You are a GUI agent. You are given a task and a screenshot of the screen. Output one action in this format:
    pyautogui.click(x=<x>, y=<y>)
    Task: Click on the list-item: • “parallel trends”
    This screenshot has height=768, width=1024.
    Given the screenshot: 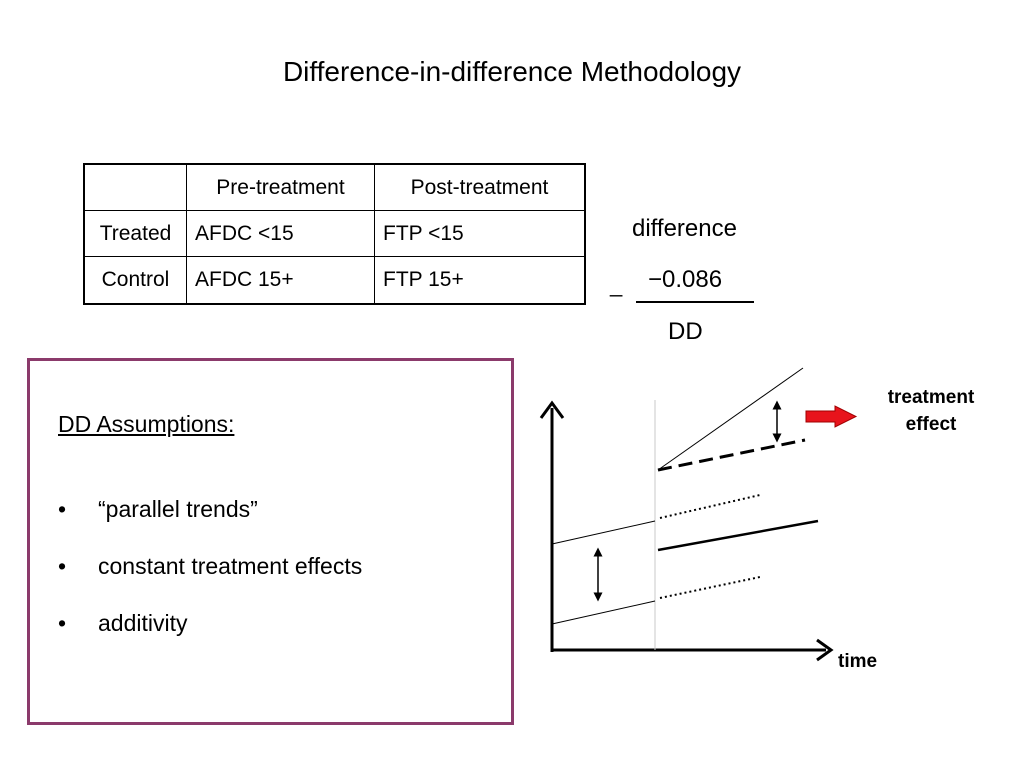 What is the action you would take?
    pyautogui.click(x=210, y=524)
    